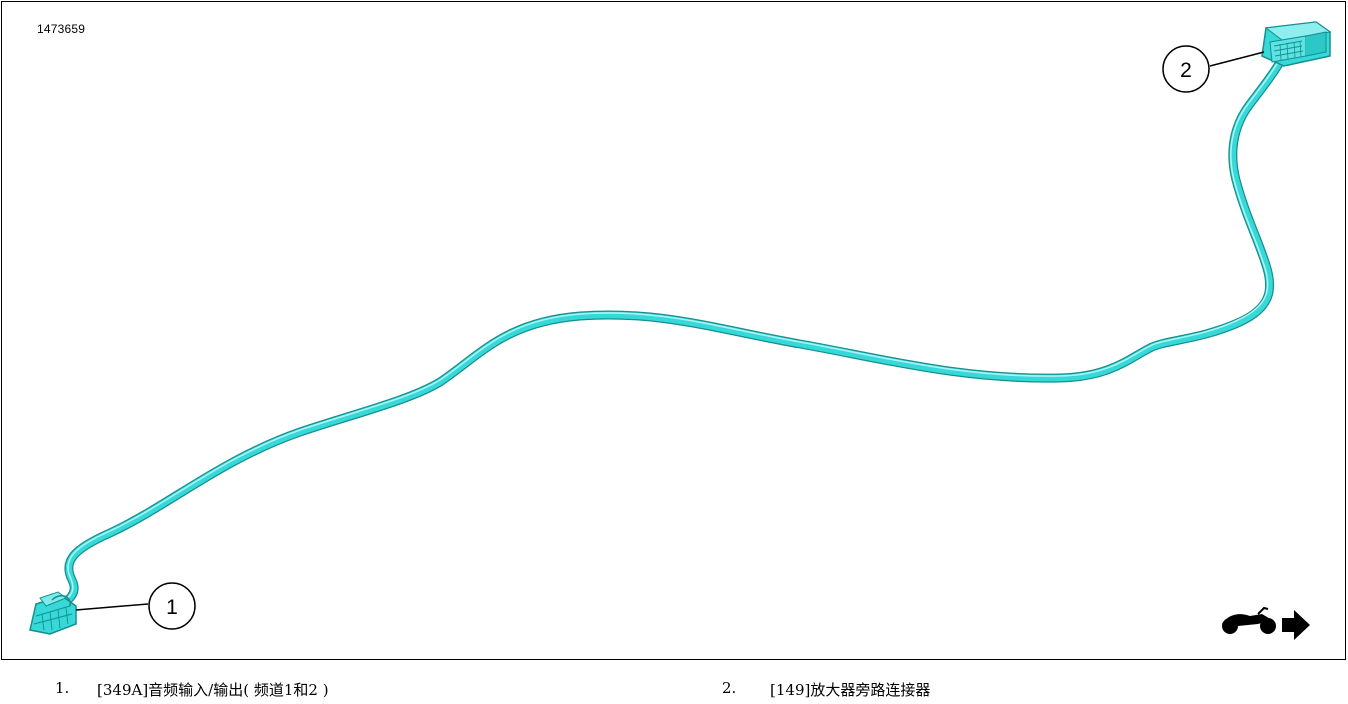 The width and height of the screenshot is (1348, 704). I want to click on callout-2: 2, so click(1213, 69).